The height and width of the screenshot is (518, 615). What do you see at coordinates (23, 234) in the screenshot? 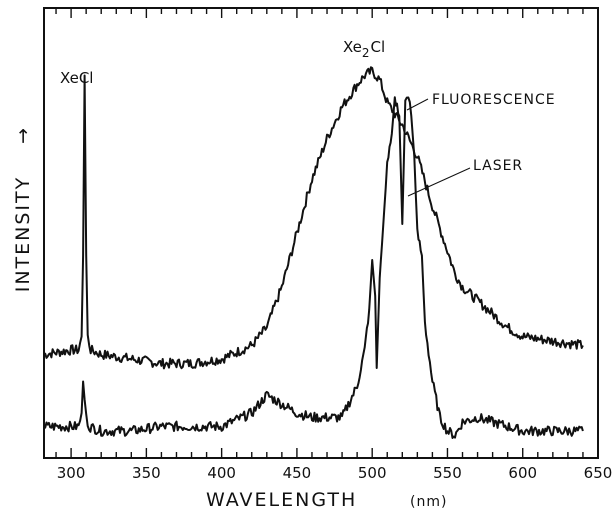
I see `y-axis-label-text: INTENSITY` at bounding box center [23, 234].